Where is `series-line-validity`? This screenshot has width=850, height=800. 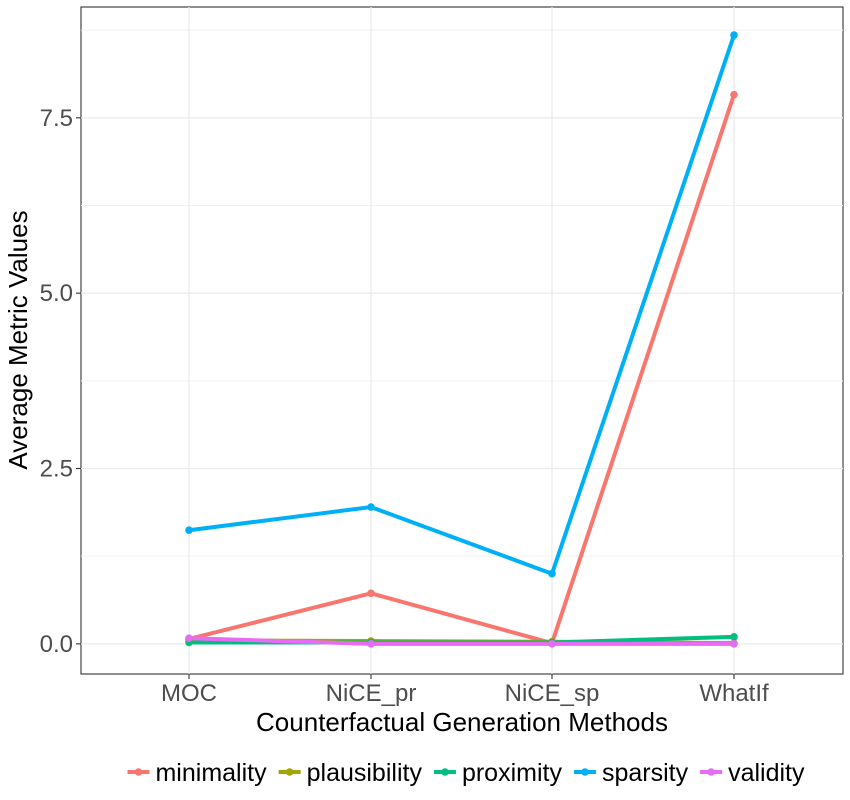 series-line-validity is located at coordinates (461, 641).